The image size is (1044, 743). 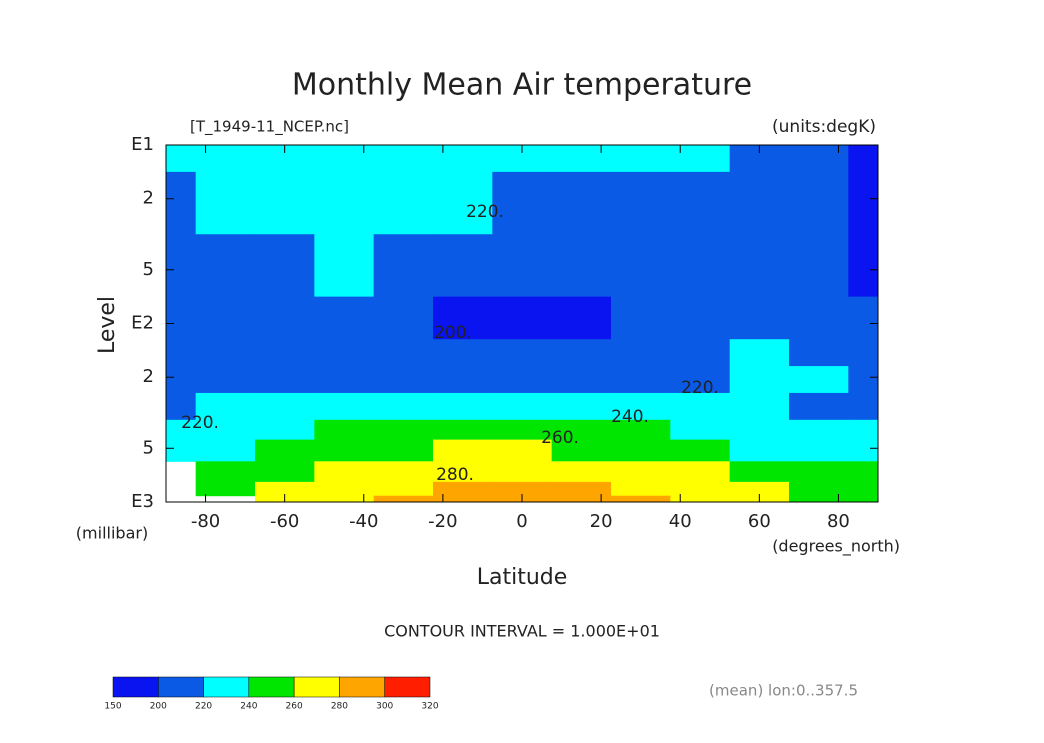 I want to click on colorbar-label: 300, so click(x=384, y=707).